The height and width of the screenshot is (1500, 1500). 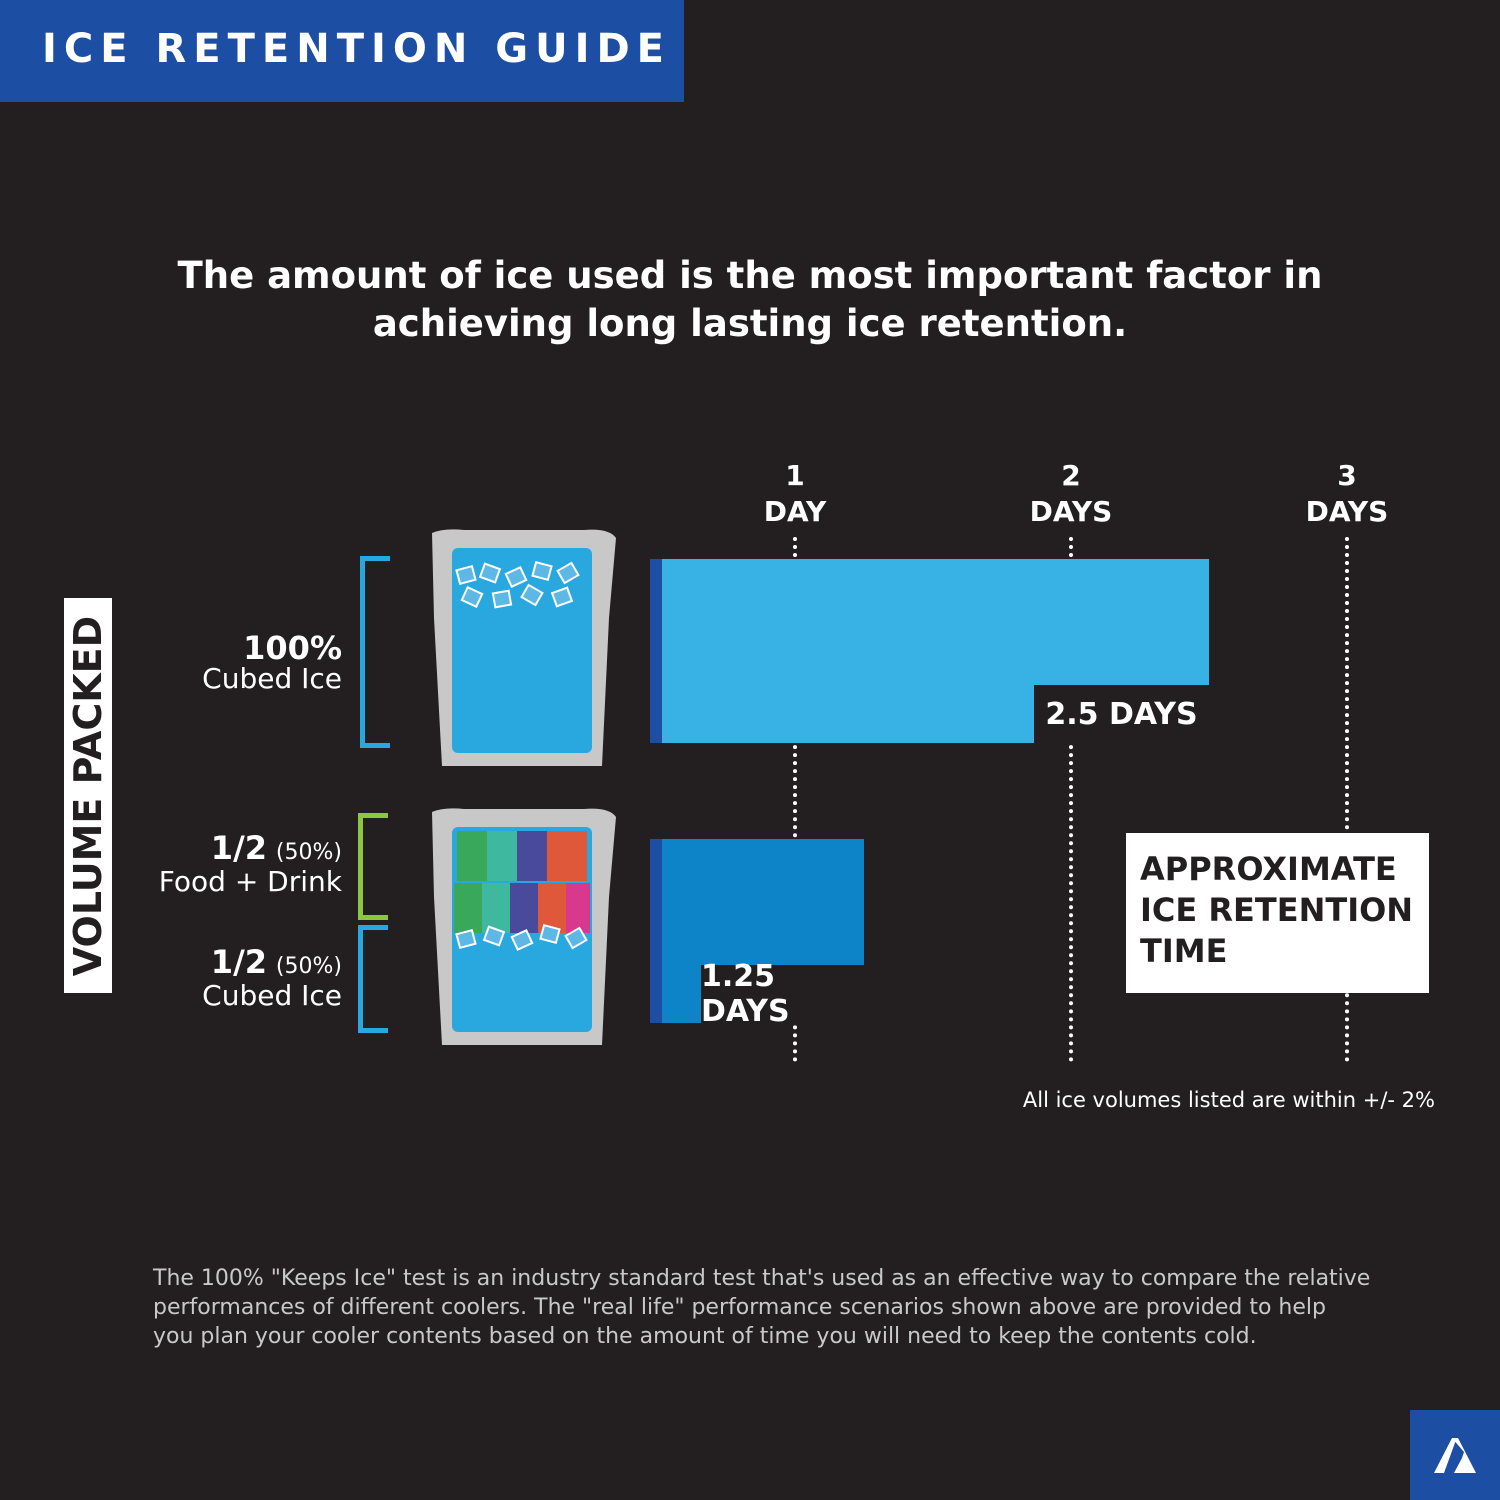 What do you see at coordinates (272, 977) in the screenshot?
I see `row-label-half-ice: 1/2 (50%) Cubed Ice` at bounding box center [272, 977].